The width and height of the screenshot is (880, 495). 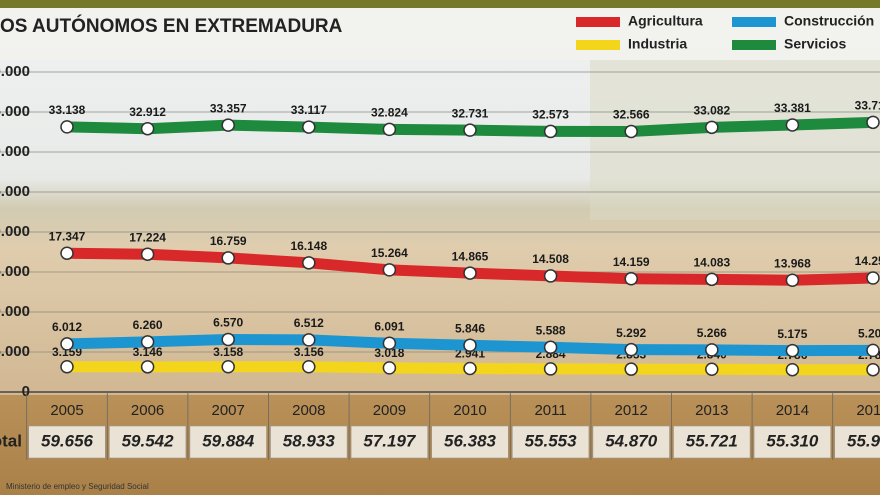 I want to click on totals-value: 55.721, so click(x=712, y=440).